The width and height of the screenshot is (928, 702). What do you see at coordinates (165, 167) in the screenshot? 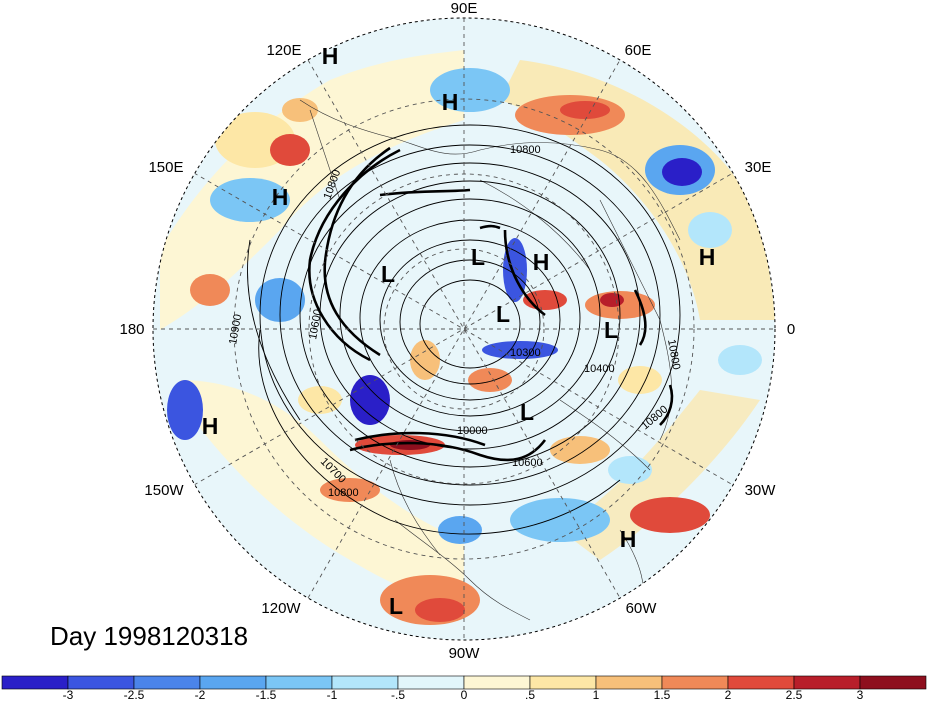
I see `lon-label-150e: 150E` at bounding box center [165, 167].